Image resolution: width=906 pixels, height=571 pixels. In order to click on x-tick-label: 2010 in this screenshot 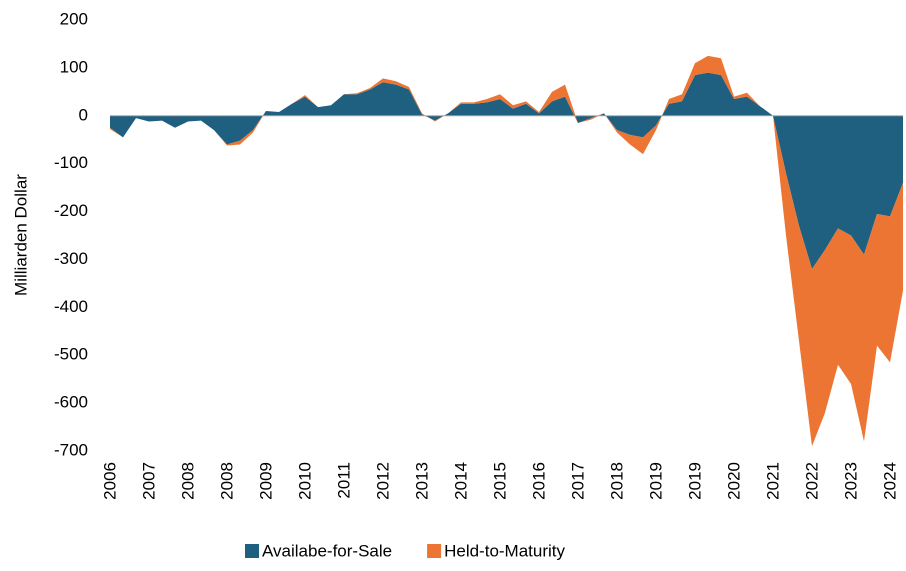, I will do `click(304, 481)`.